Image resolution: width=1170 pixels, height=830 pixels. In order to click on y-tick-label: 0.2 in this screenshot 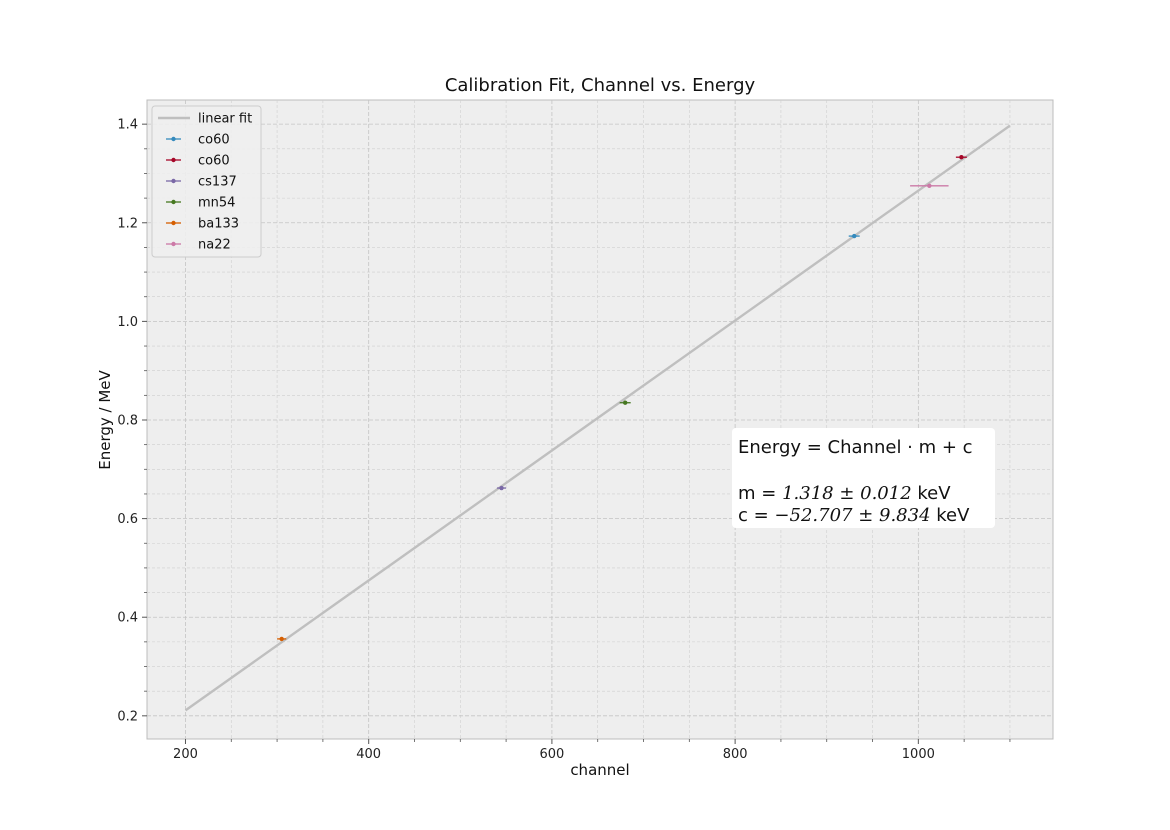, I will do `click(127, 716)`.